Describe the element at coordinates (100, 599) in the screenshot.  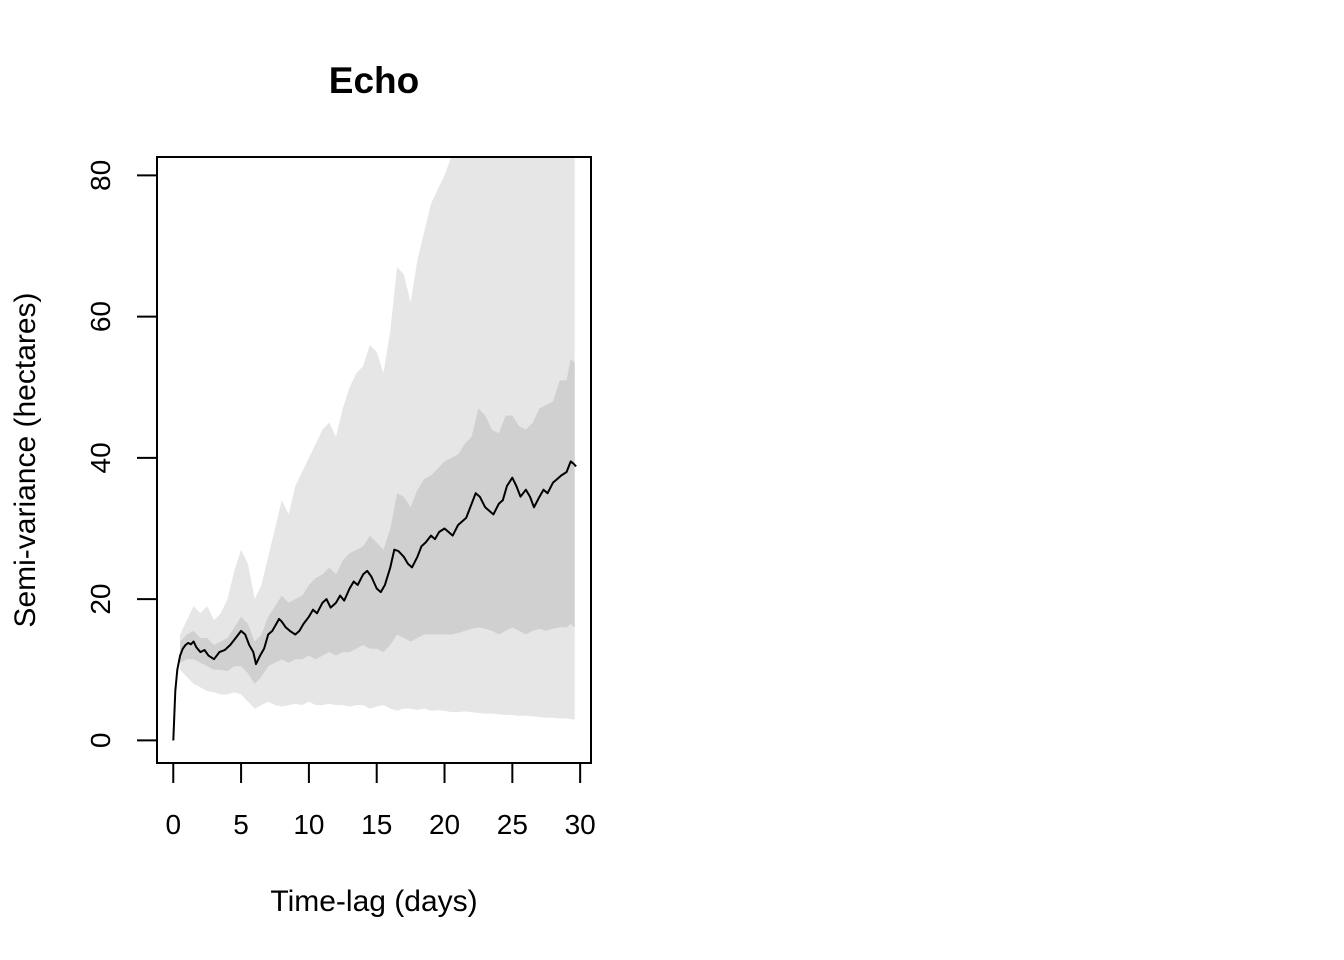
I see `y-tick-label: 20` at that location.